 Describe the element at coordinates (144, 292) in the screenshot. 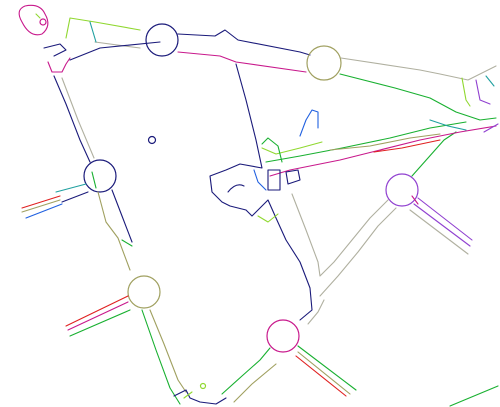

I see `junction-lower-left` at that location.